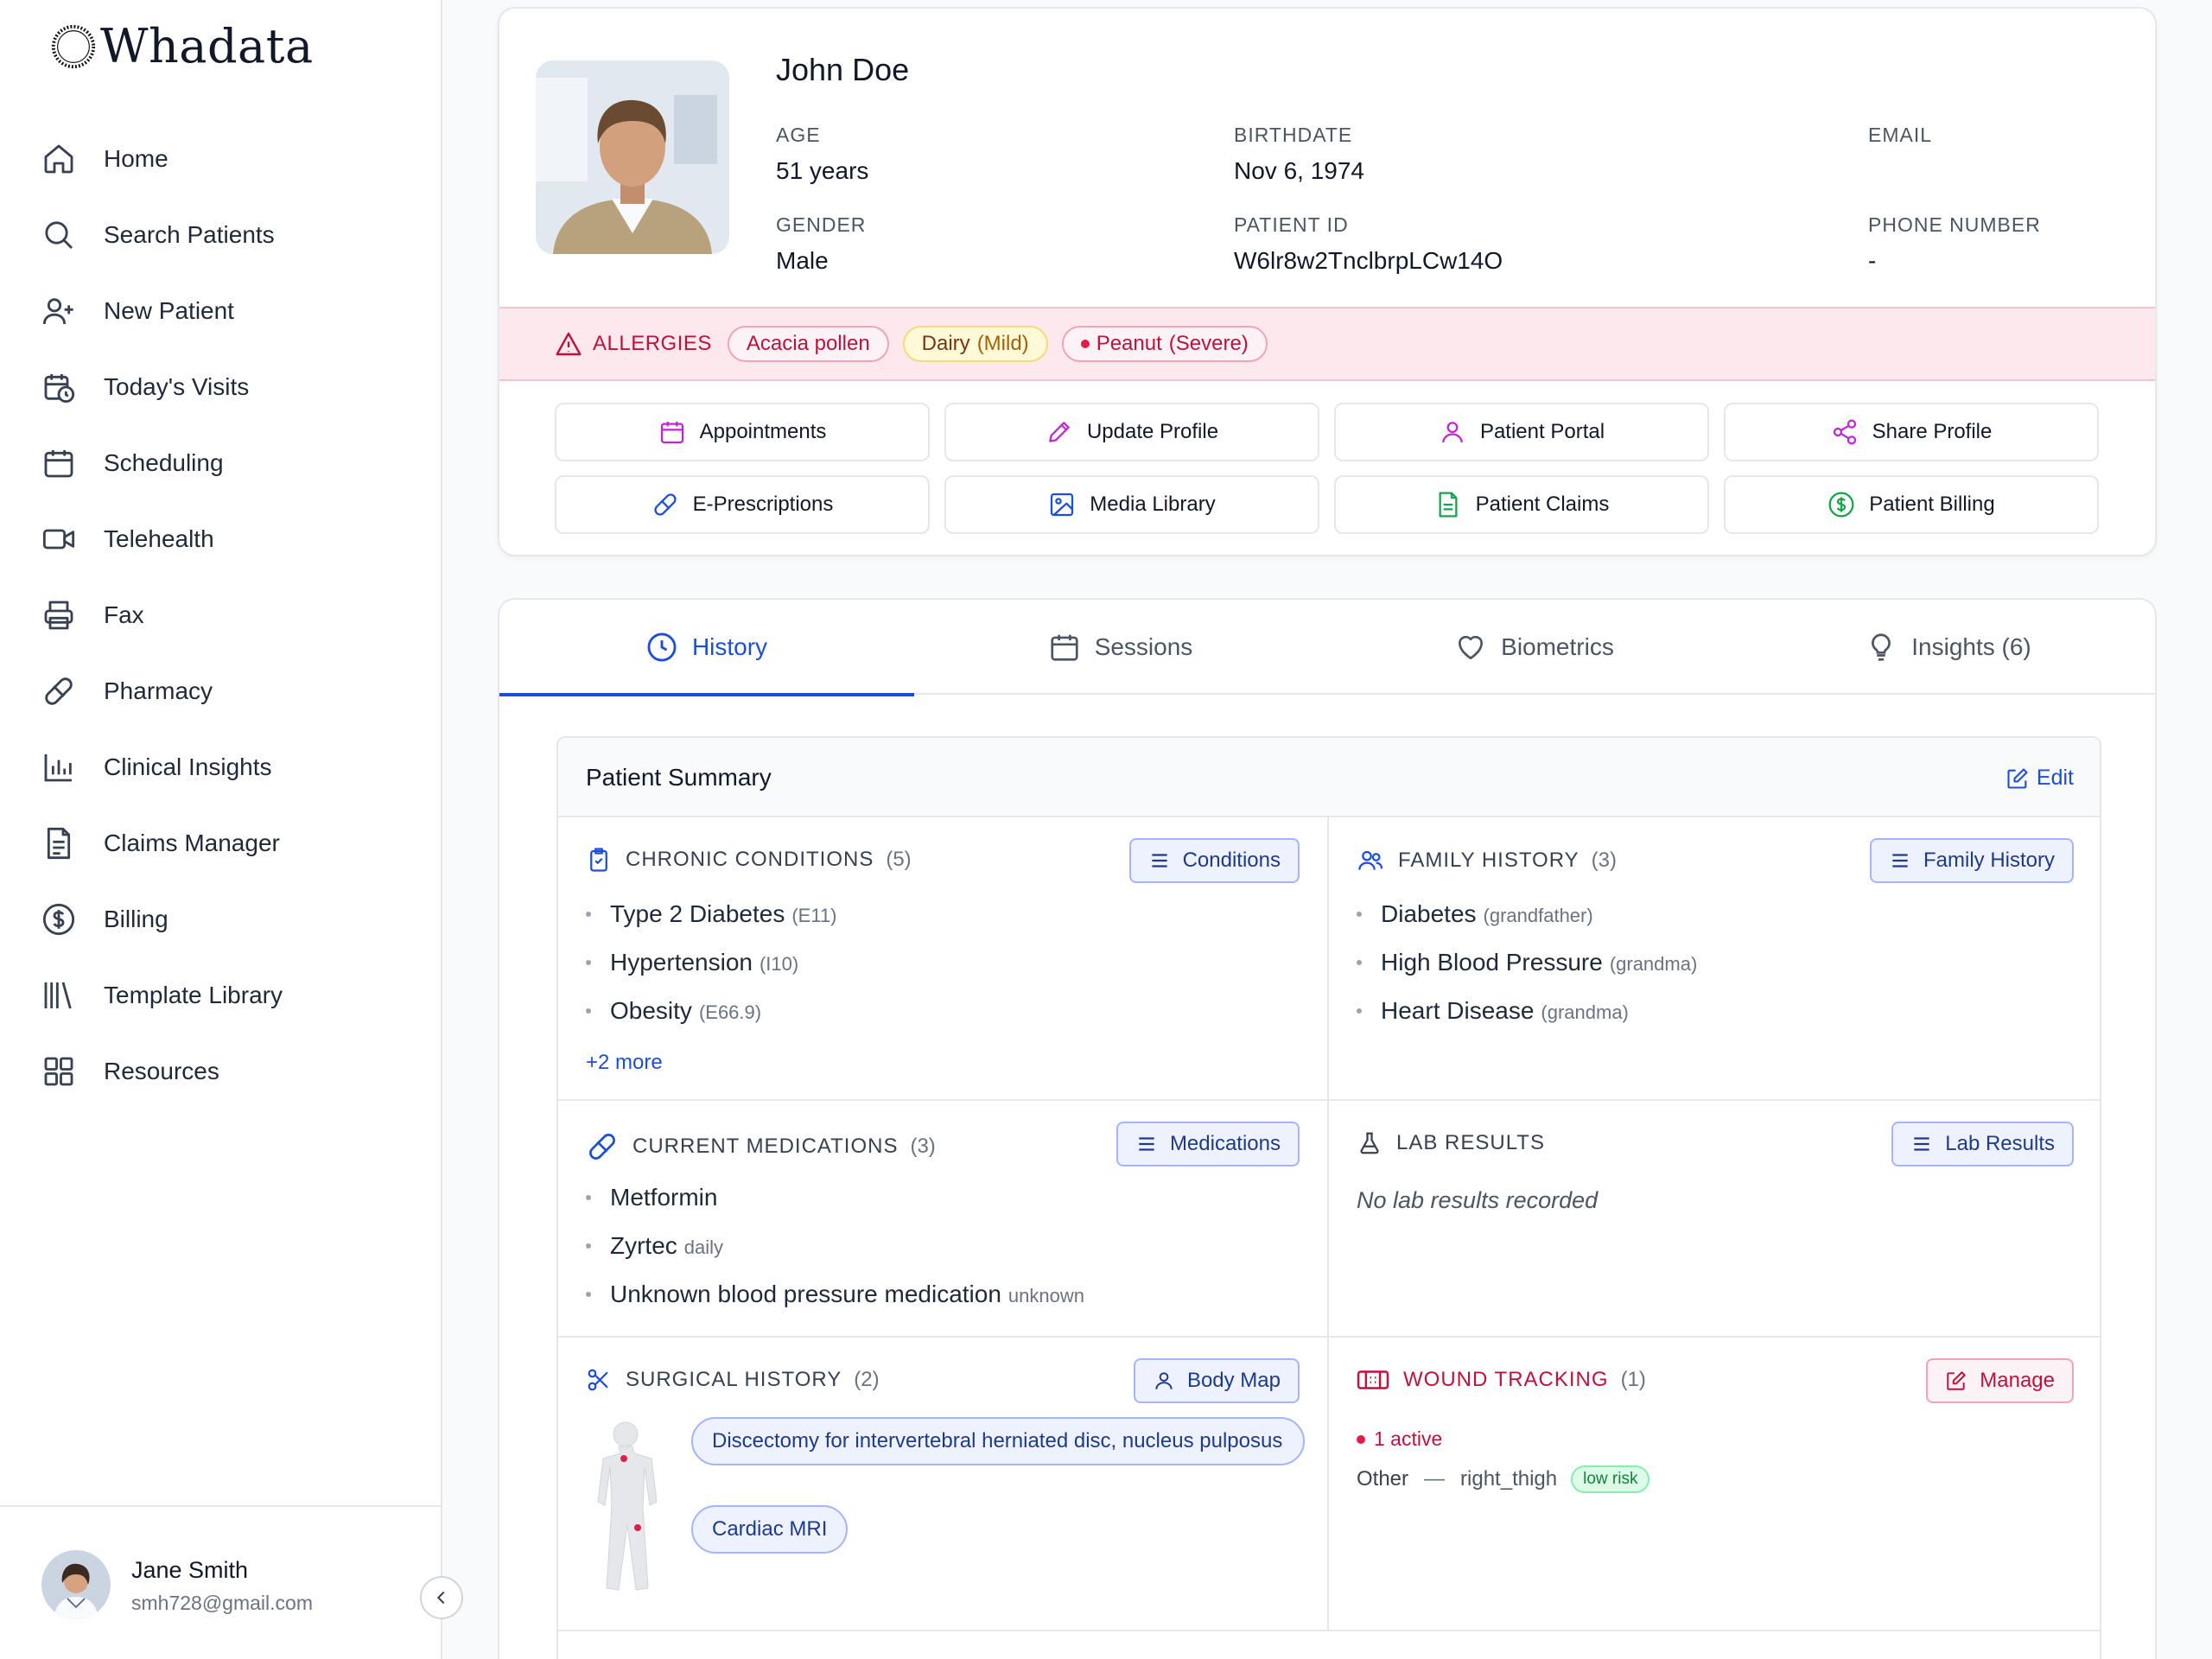  Describe the element at coordinates (220, 691) in the screenshot. I see `sidebar-item-pharmacy: Pharmacy` at that location.